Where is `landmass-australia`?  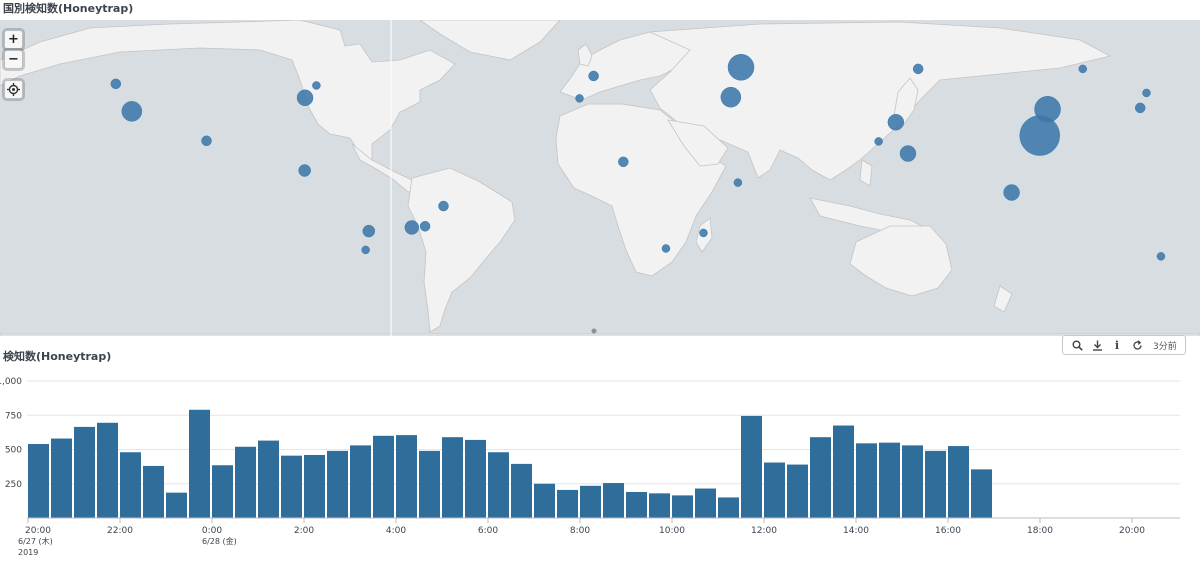 landmass-australia is located at coordinates (901, 261).